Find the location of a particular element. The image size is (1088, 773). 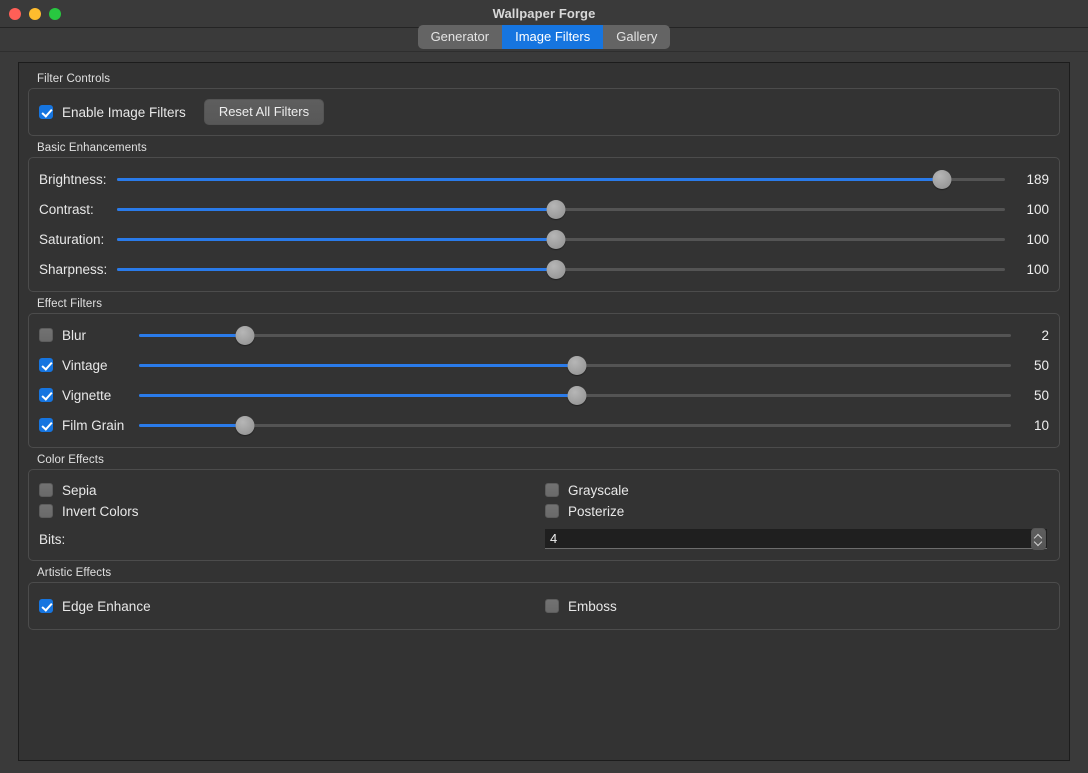

checkbox-sepia is located at coordinates (46, 490).